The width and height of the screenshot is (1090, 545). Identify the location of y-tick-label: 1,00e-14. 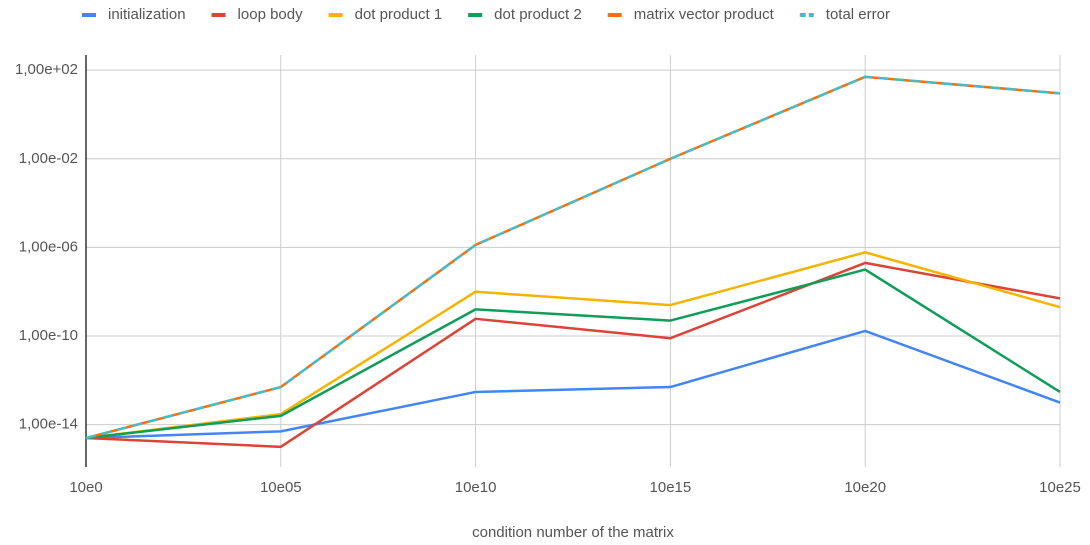
(48, 424).